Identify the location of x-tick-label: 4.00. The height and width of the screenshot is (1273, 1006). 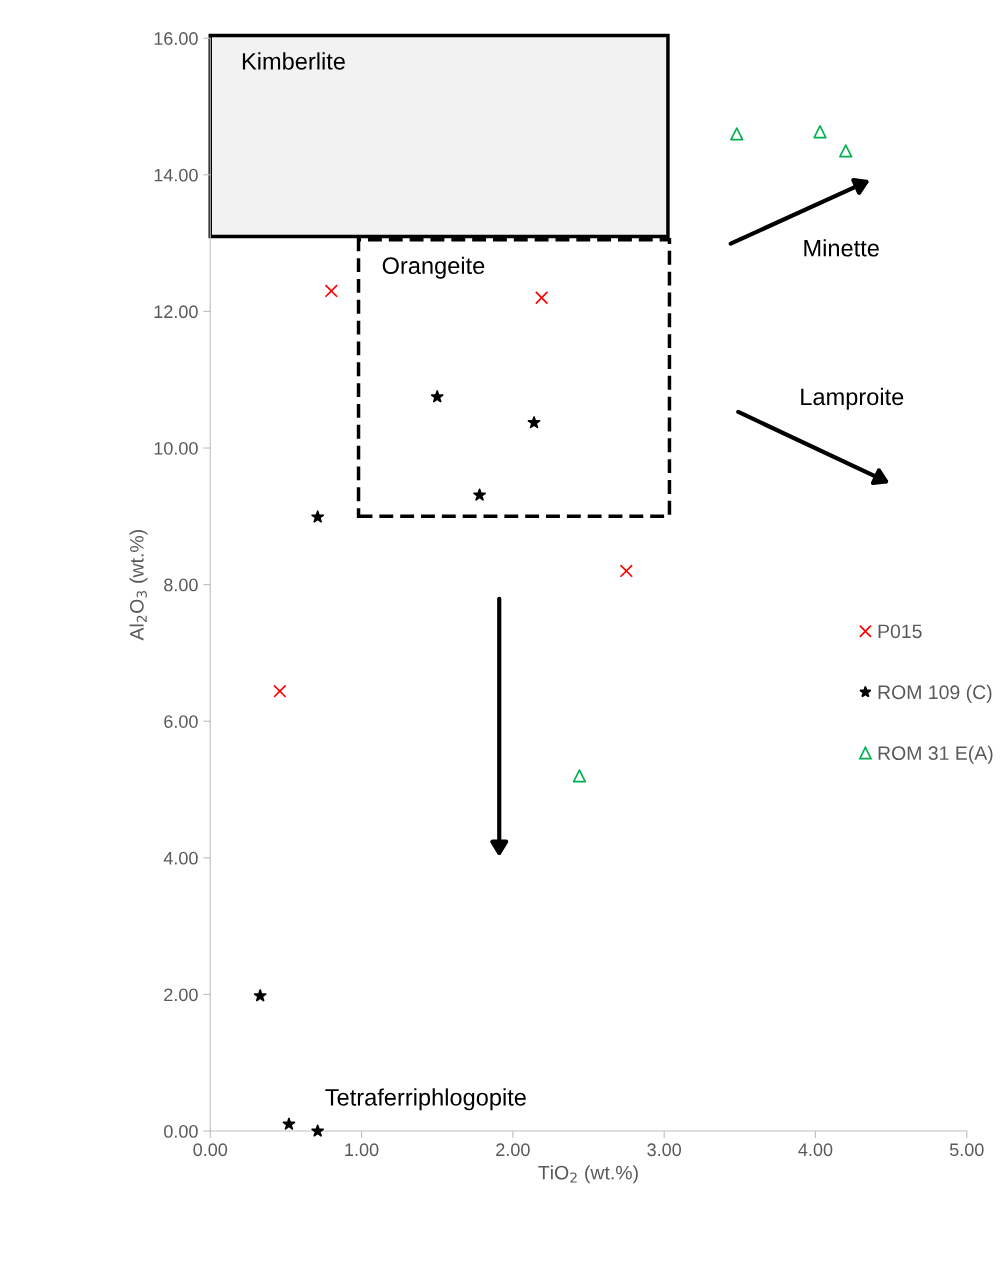
(815, 1150).